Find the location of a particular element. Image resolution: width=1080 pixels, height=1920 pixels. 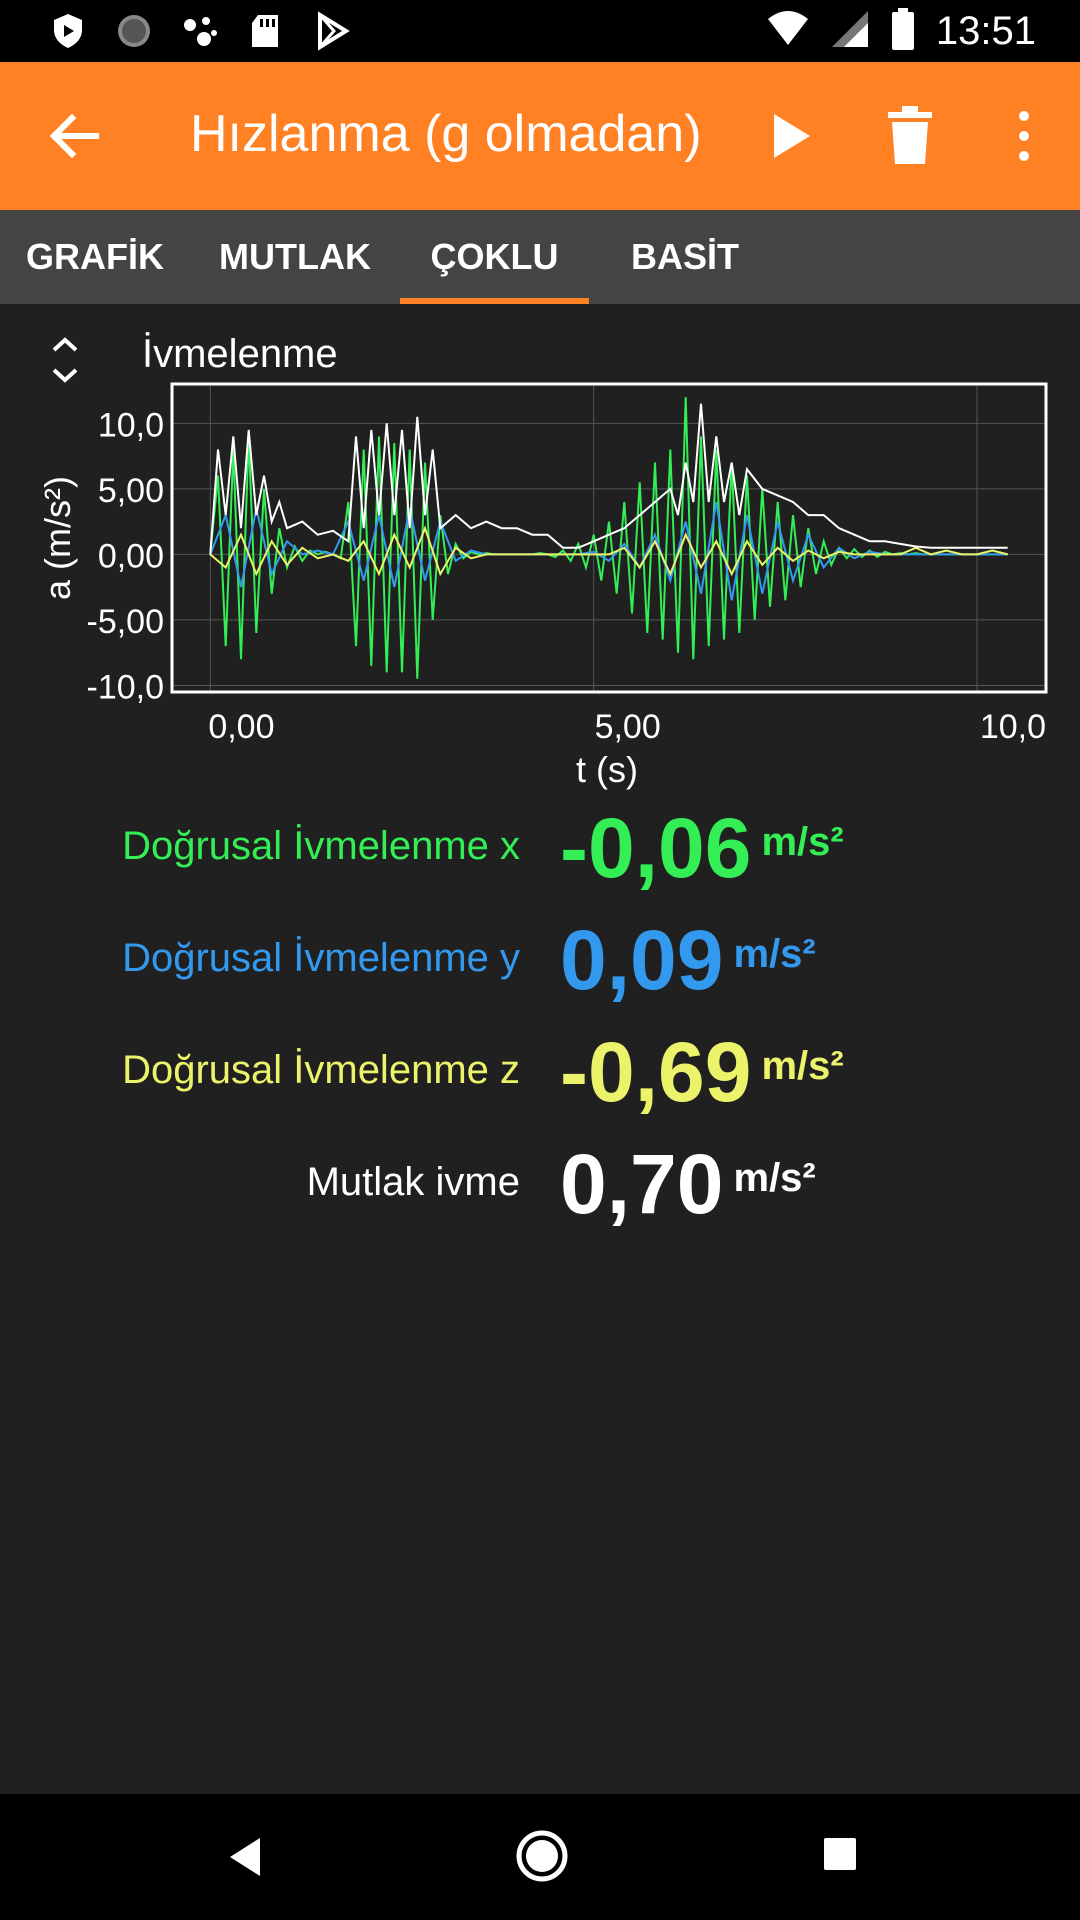

more-vert-icon is located at coordinates (1024, 136).